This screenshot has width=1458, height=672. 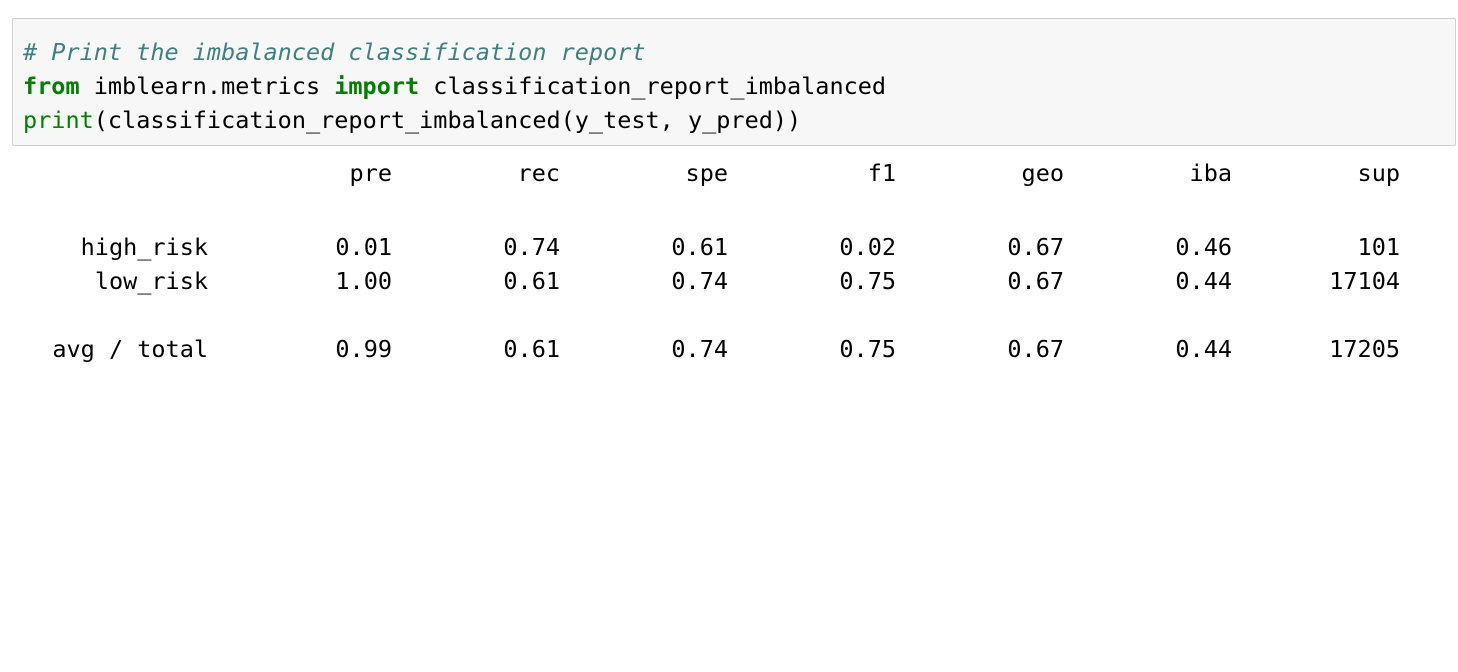 I want to click on row-value-pre: 1.00, so click(x=363, y=281).